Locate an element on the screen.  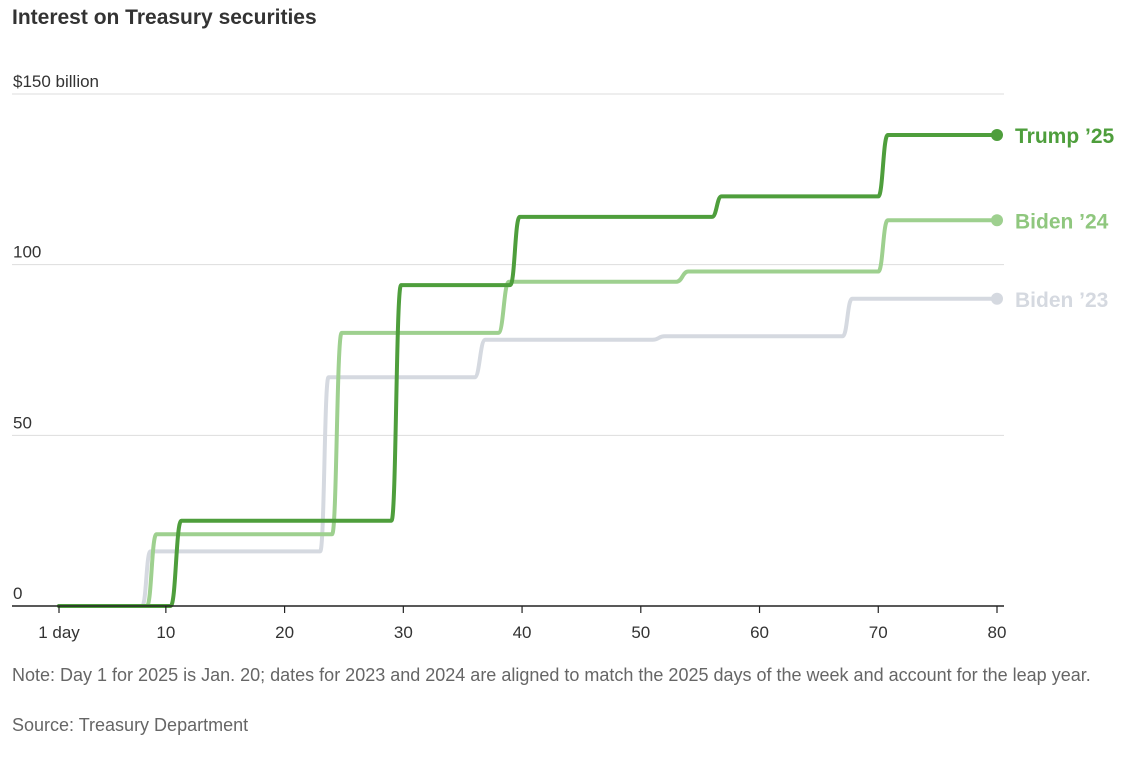
x-tick-label: 40 is located at coordinates (522, 632).